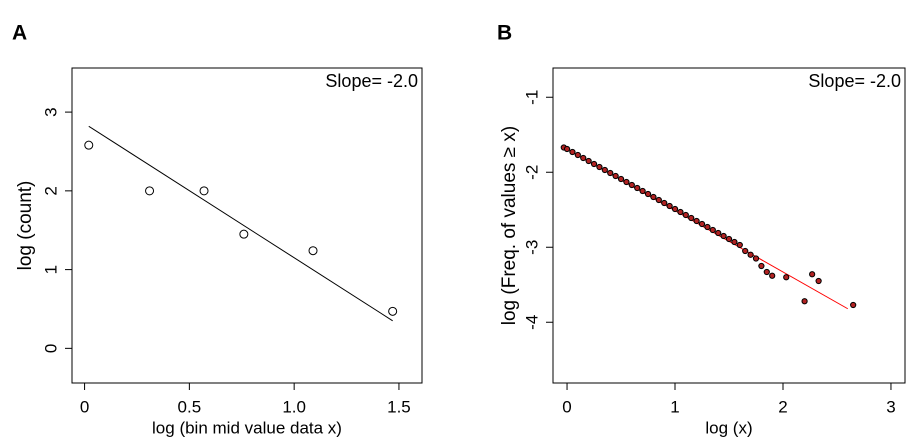 The height and width of the screenshot is (448, 912). I want to click on y-tick-label: 3, so click(50, 111).